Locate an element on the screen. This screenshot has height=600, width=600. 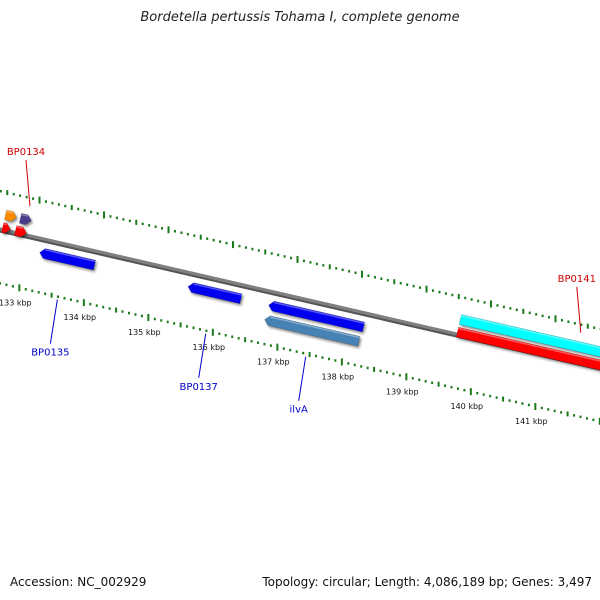
tick-label: 135 kbp is located at coordinates (144, 332).